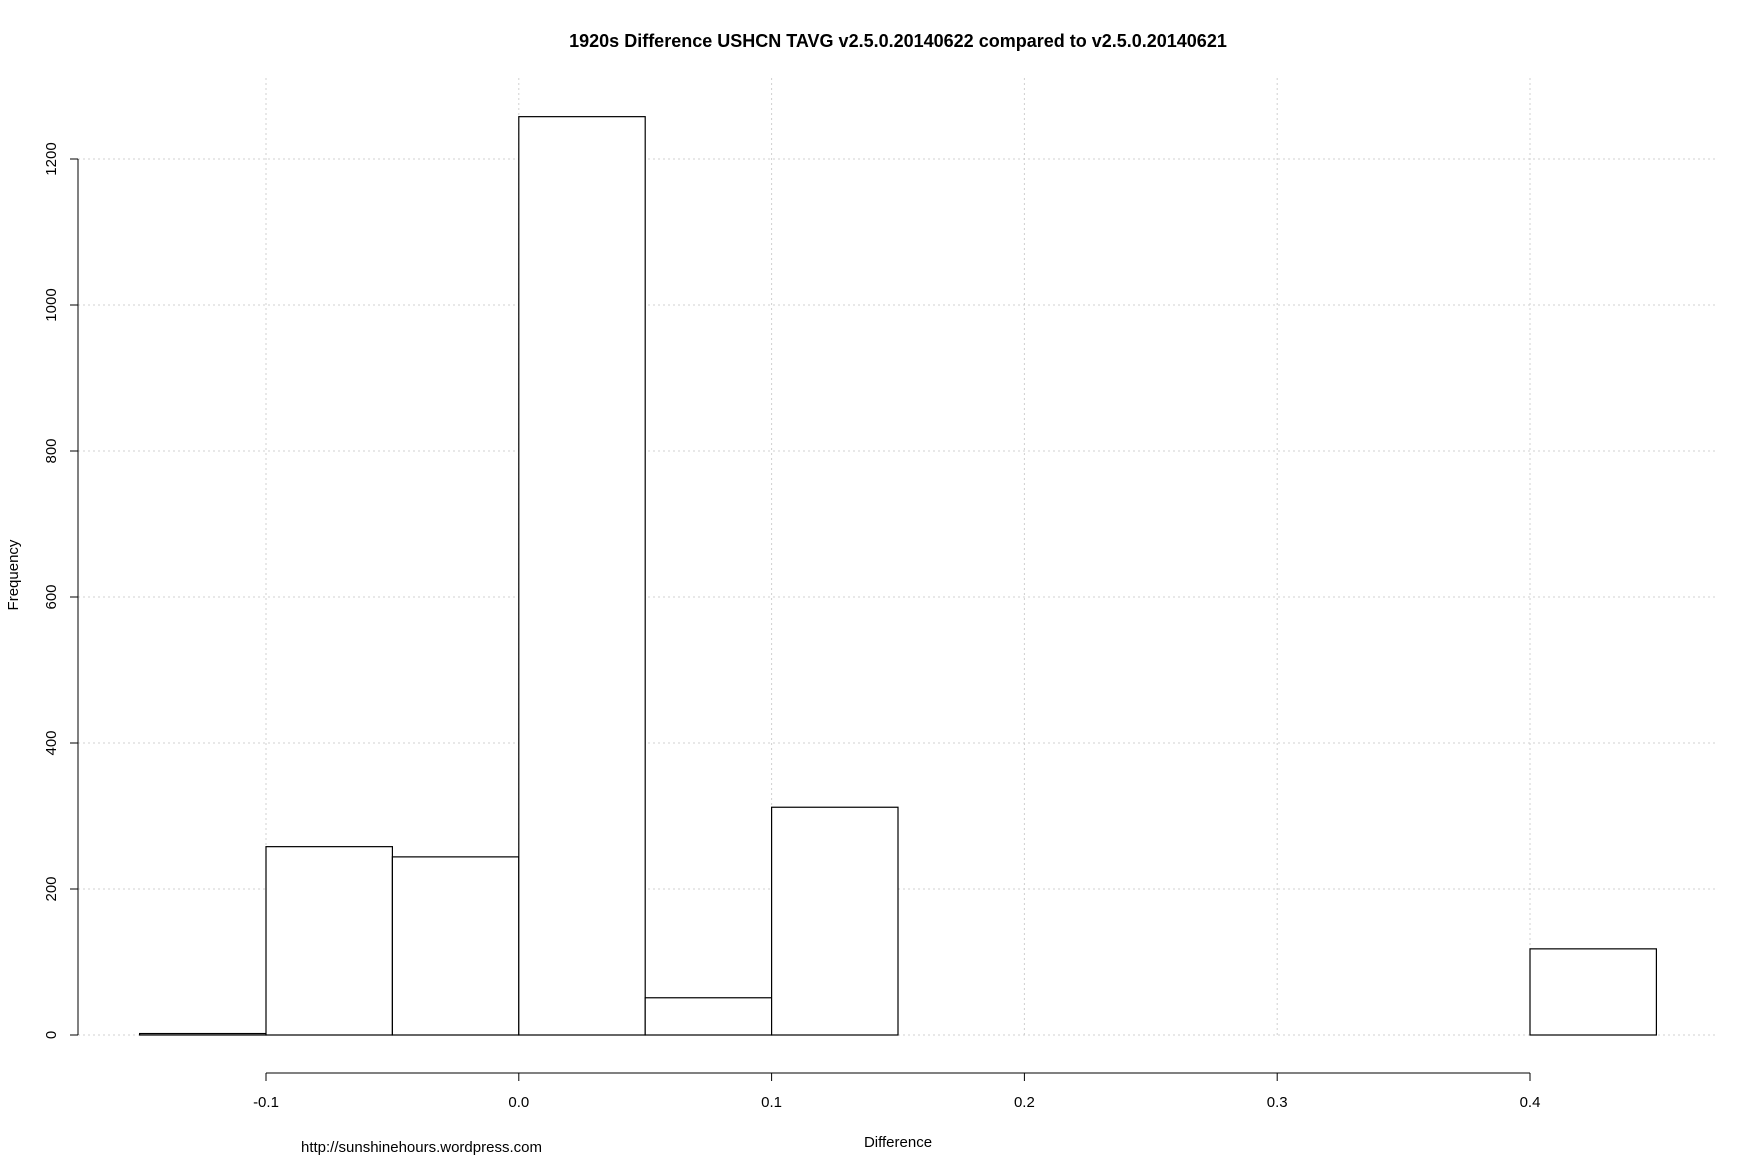 The height and width of the screenshot is (1158, 1738). Describe the element at coordinates (51, 304) in the screenshot. I see `y-tick-label: 1000` at that location.